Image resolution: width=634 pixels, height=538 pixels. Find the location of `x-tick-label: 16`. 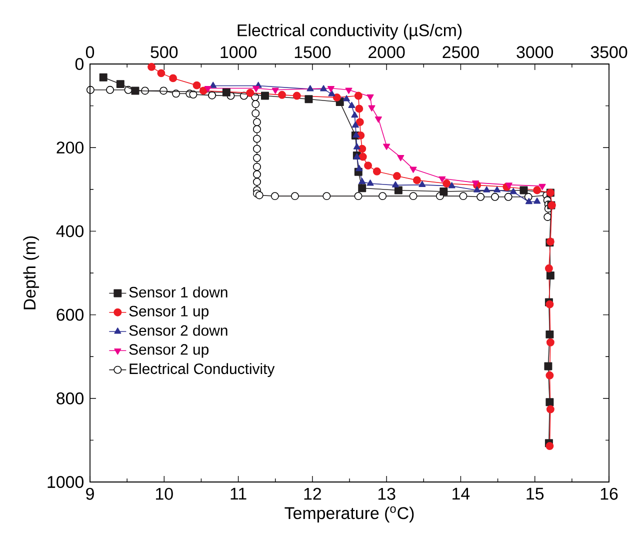

x-tick-label: 16 is located at coordinates (609, 494).